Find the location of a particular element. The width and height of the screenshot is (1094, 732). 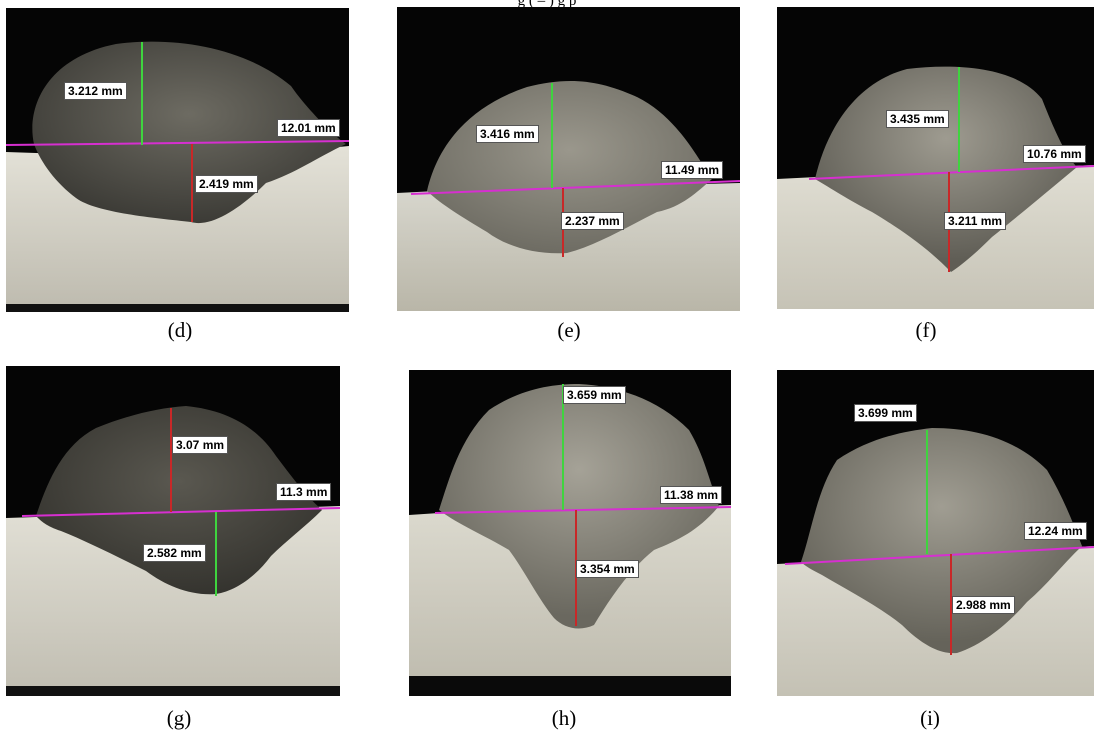

weld-image-i is located at coordinates (935, 533).